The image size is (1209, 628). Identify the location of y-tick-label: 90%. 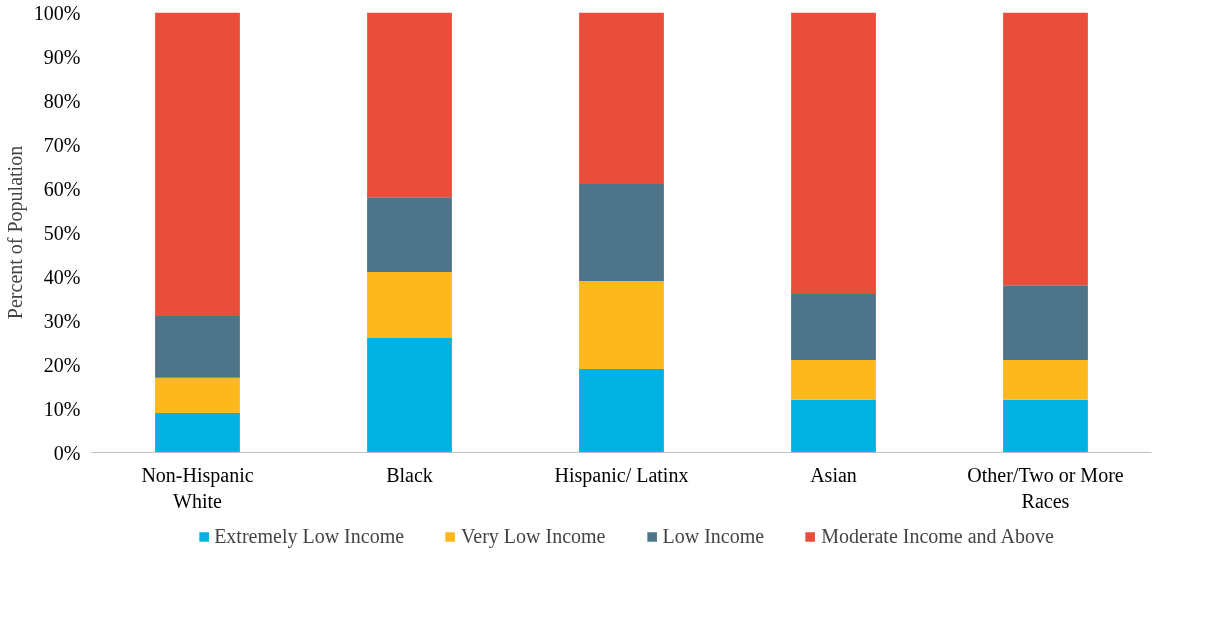
(62, 56).